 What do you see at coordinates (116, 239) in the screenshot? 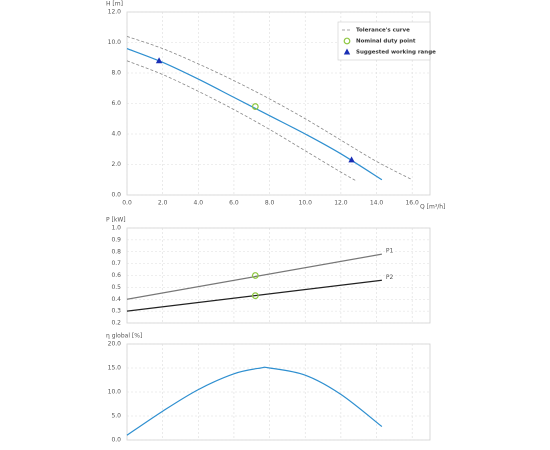
I see `y-tick-label: 0.9` at bounding box center [116, 239].